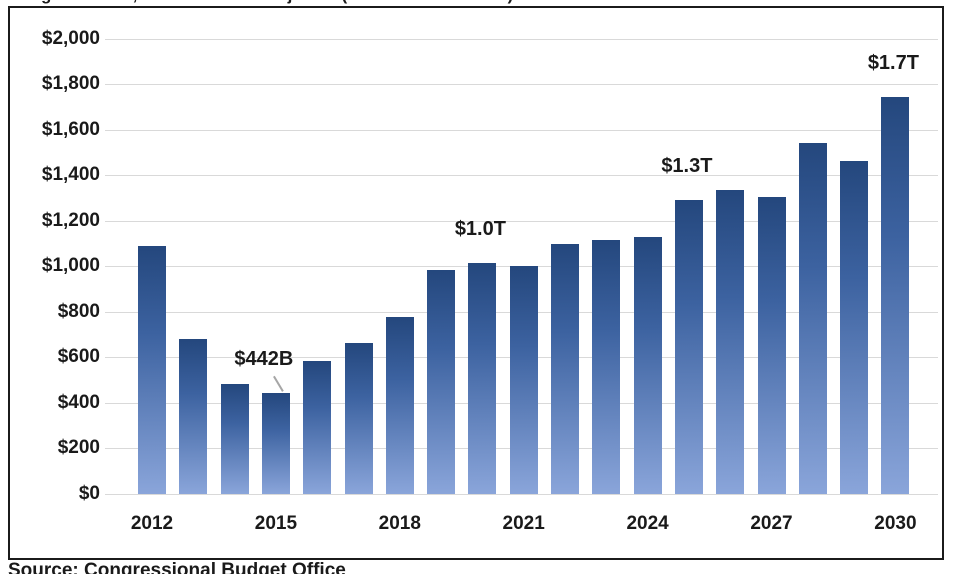 The height and width of the screenshot is (574, 959). I want to click on bar-2017, so click(358, 418).